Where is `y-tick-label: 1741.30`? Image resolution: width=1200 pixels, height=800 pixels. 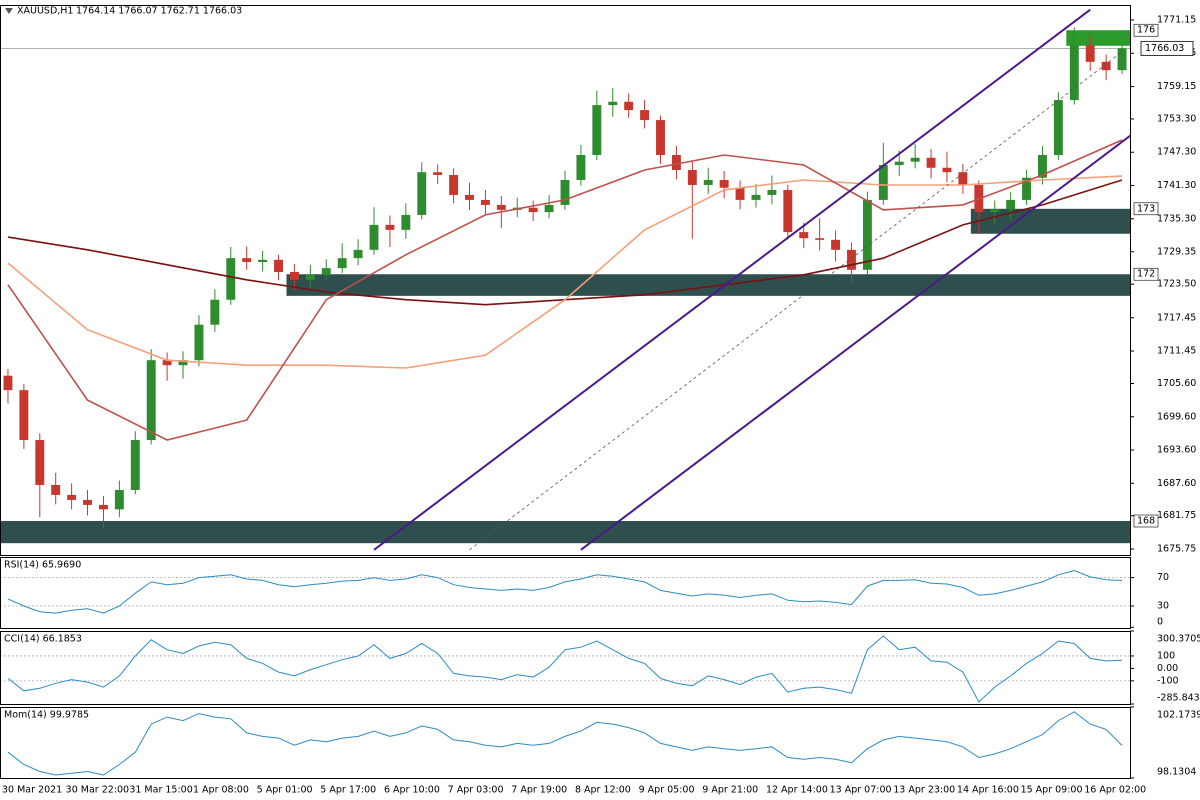 y-tick-label: 1741.30 is located at coordinates (1176, 185).